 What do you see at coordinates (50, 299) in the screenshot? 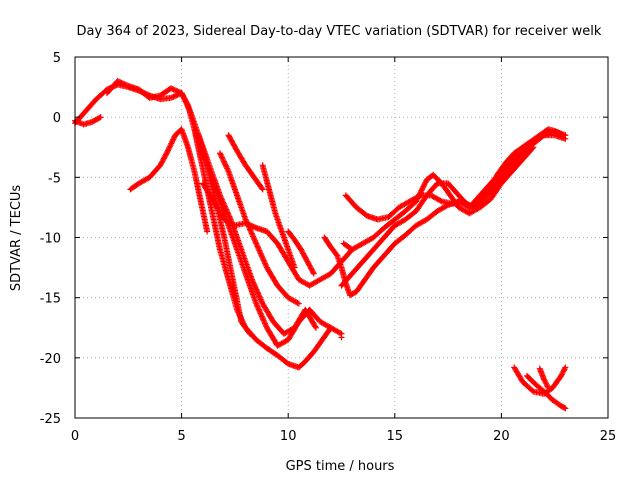
I see `y-tick-label: -15` at bounding box center [50, 299].